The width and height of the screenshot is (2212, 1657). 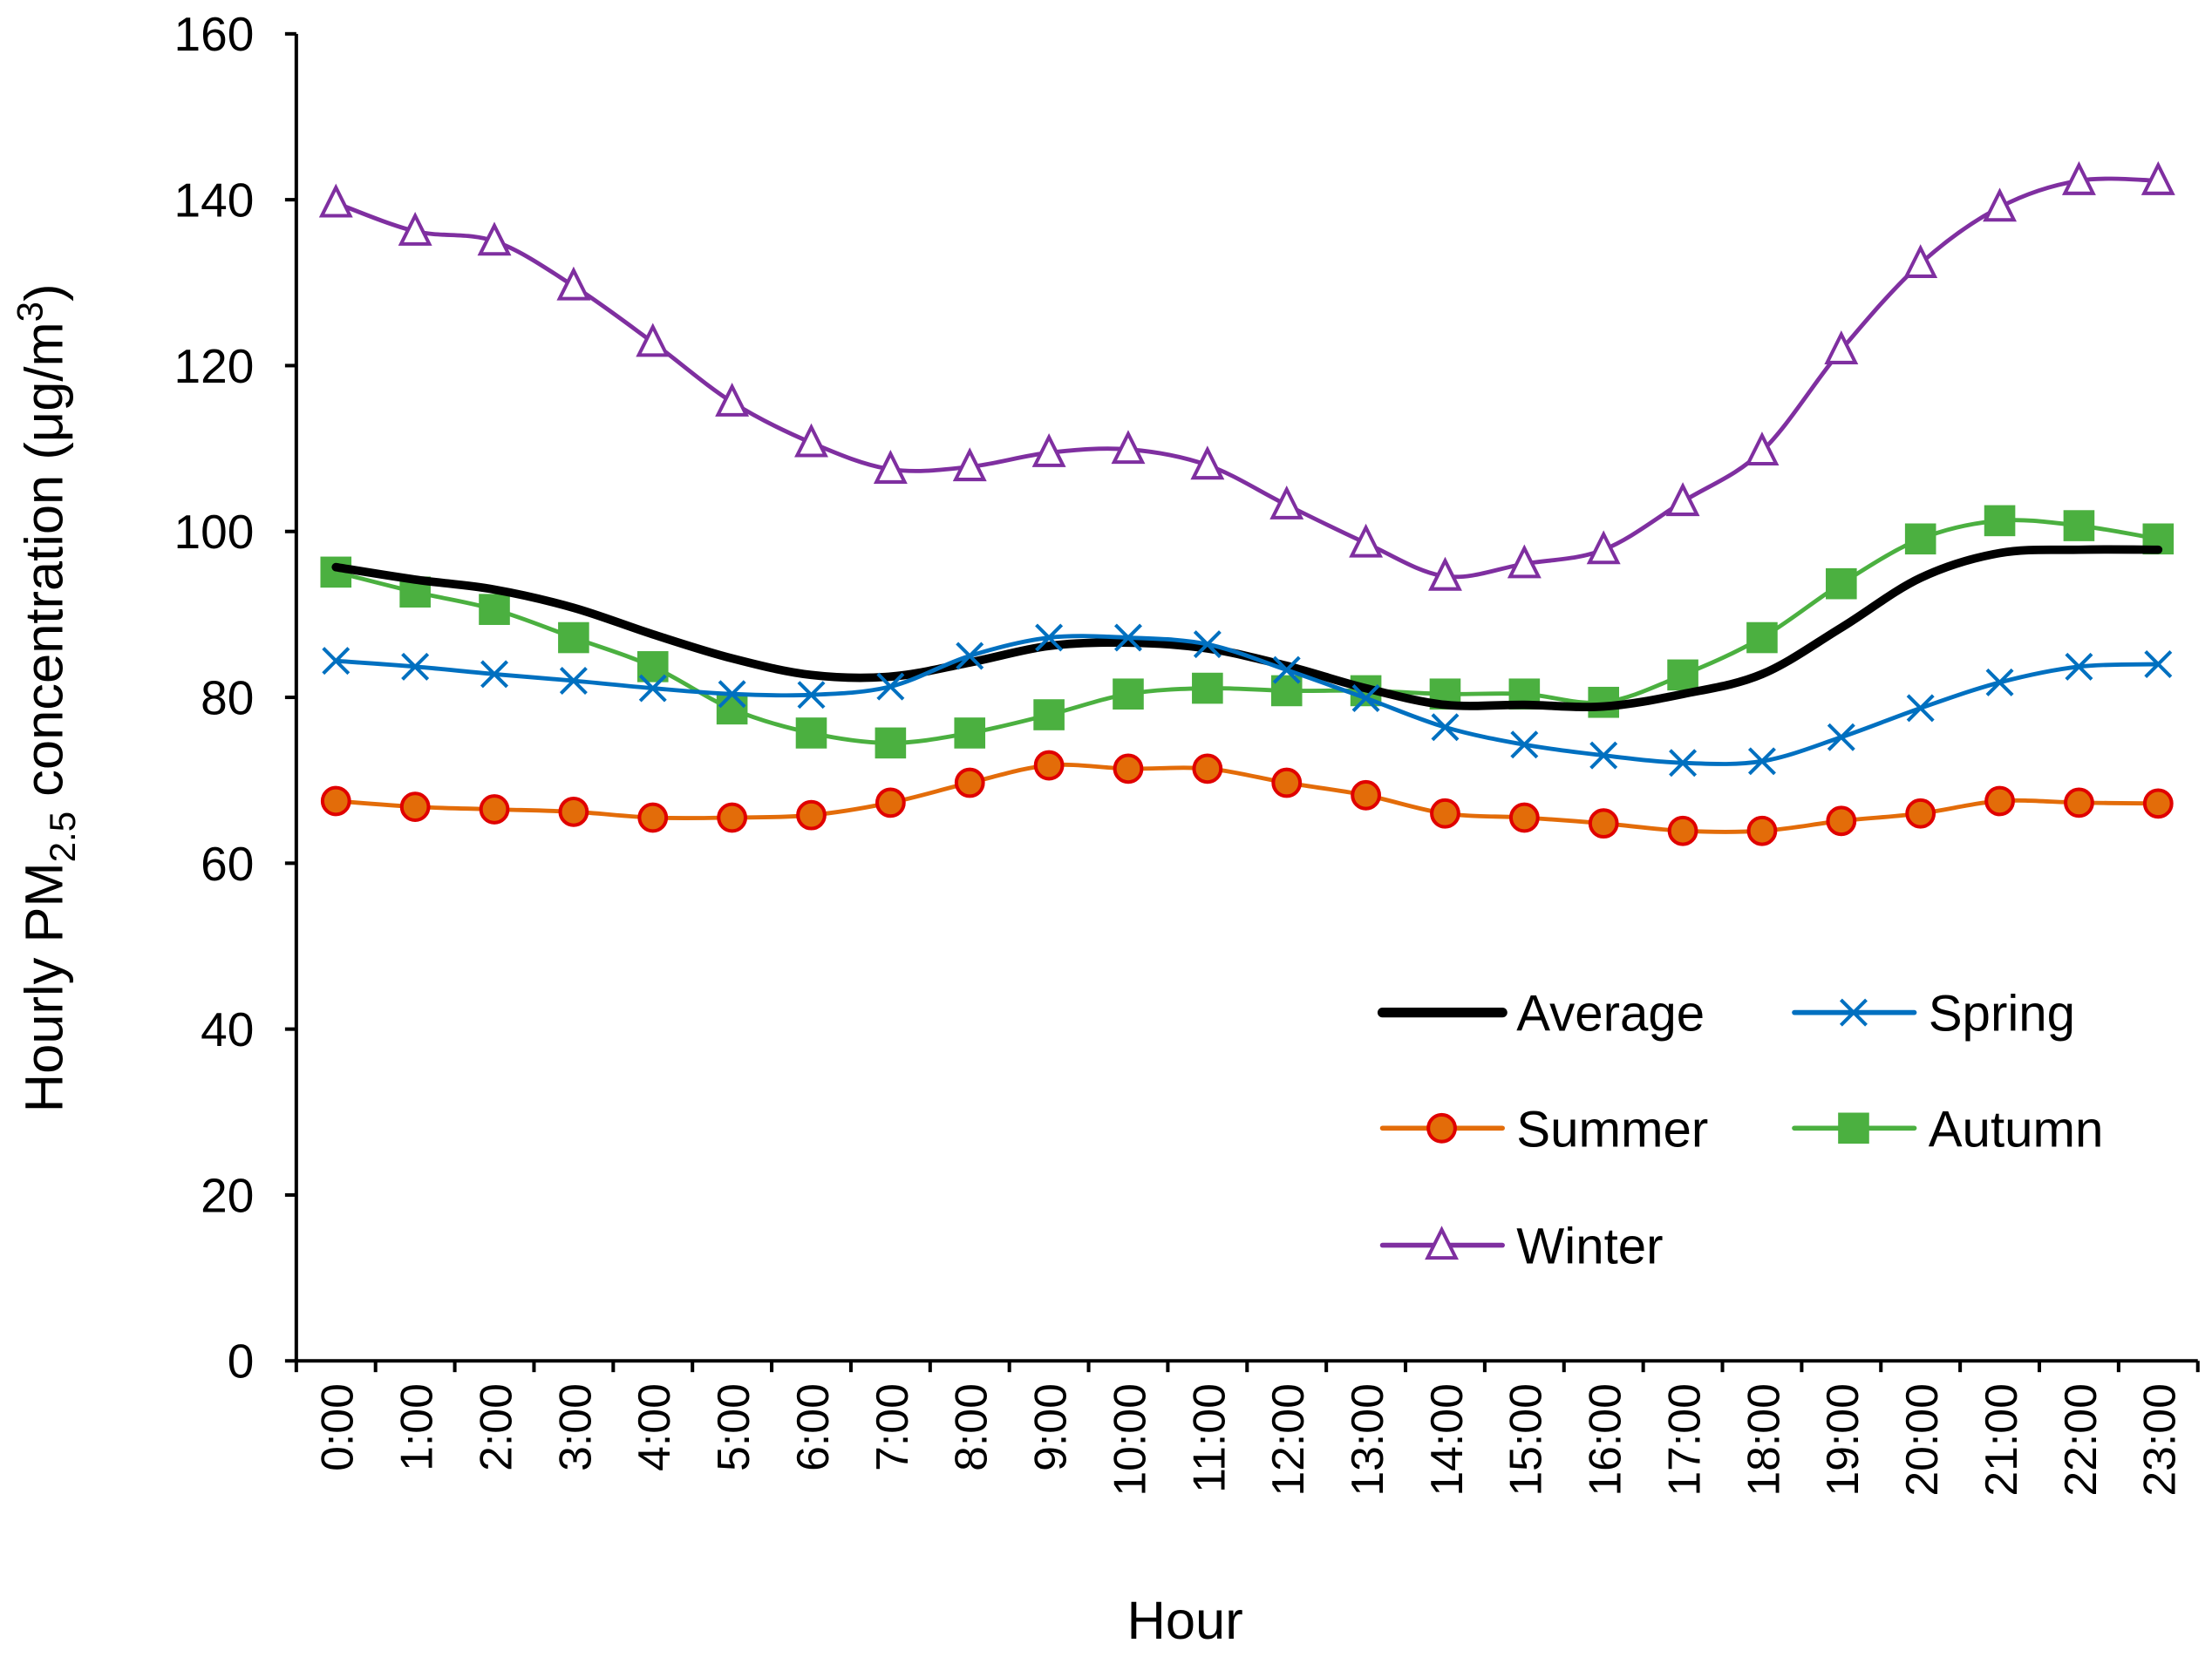 I want to click on y-tick-label: 120, so click(x=215, y=366).